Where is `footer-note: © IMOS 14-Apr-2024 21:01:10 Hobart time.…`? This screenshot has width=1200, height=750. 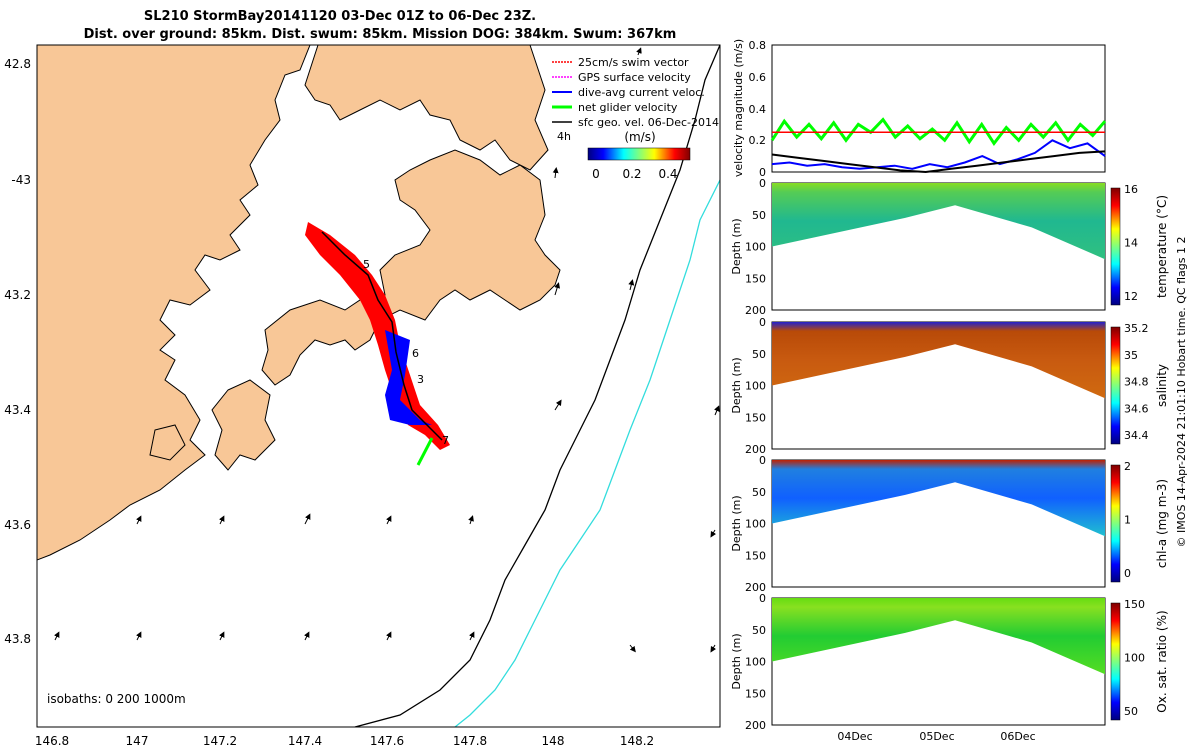
footer-note: © IMOS 14-Apr-2024 21:01:10 Hobart time.… is located at coordinates (1181, 392).